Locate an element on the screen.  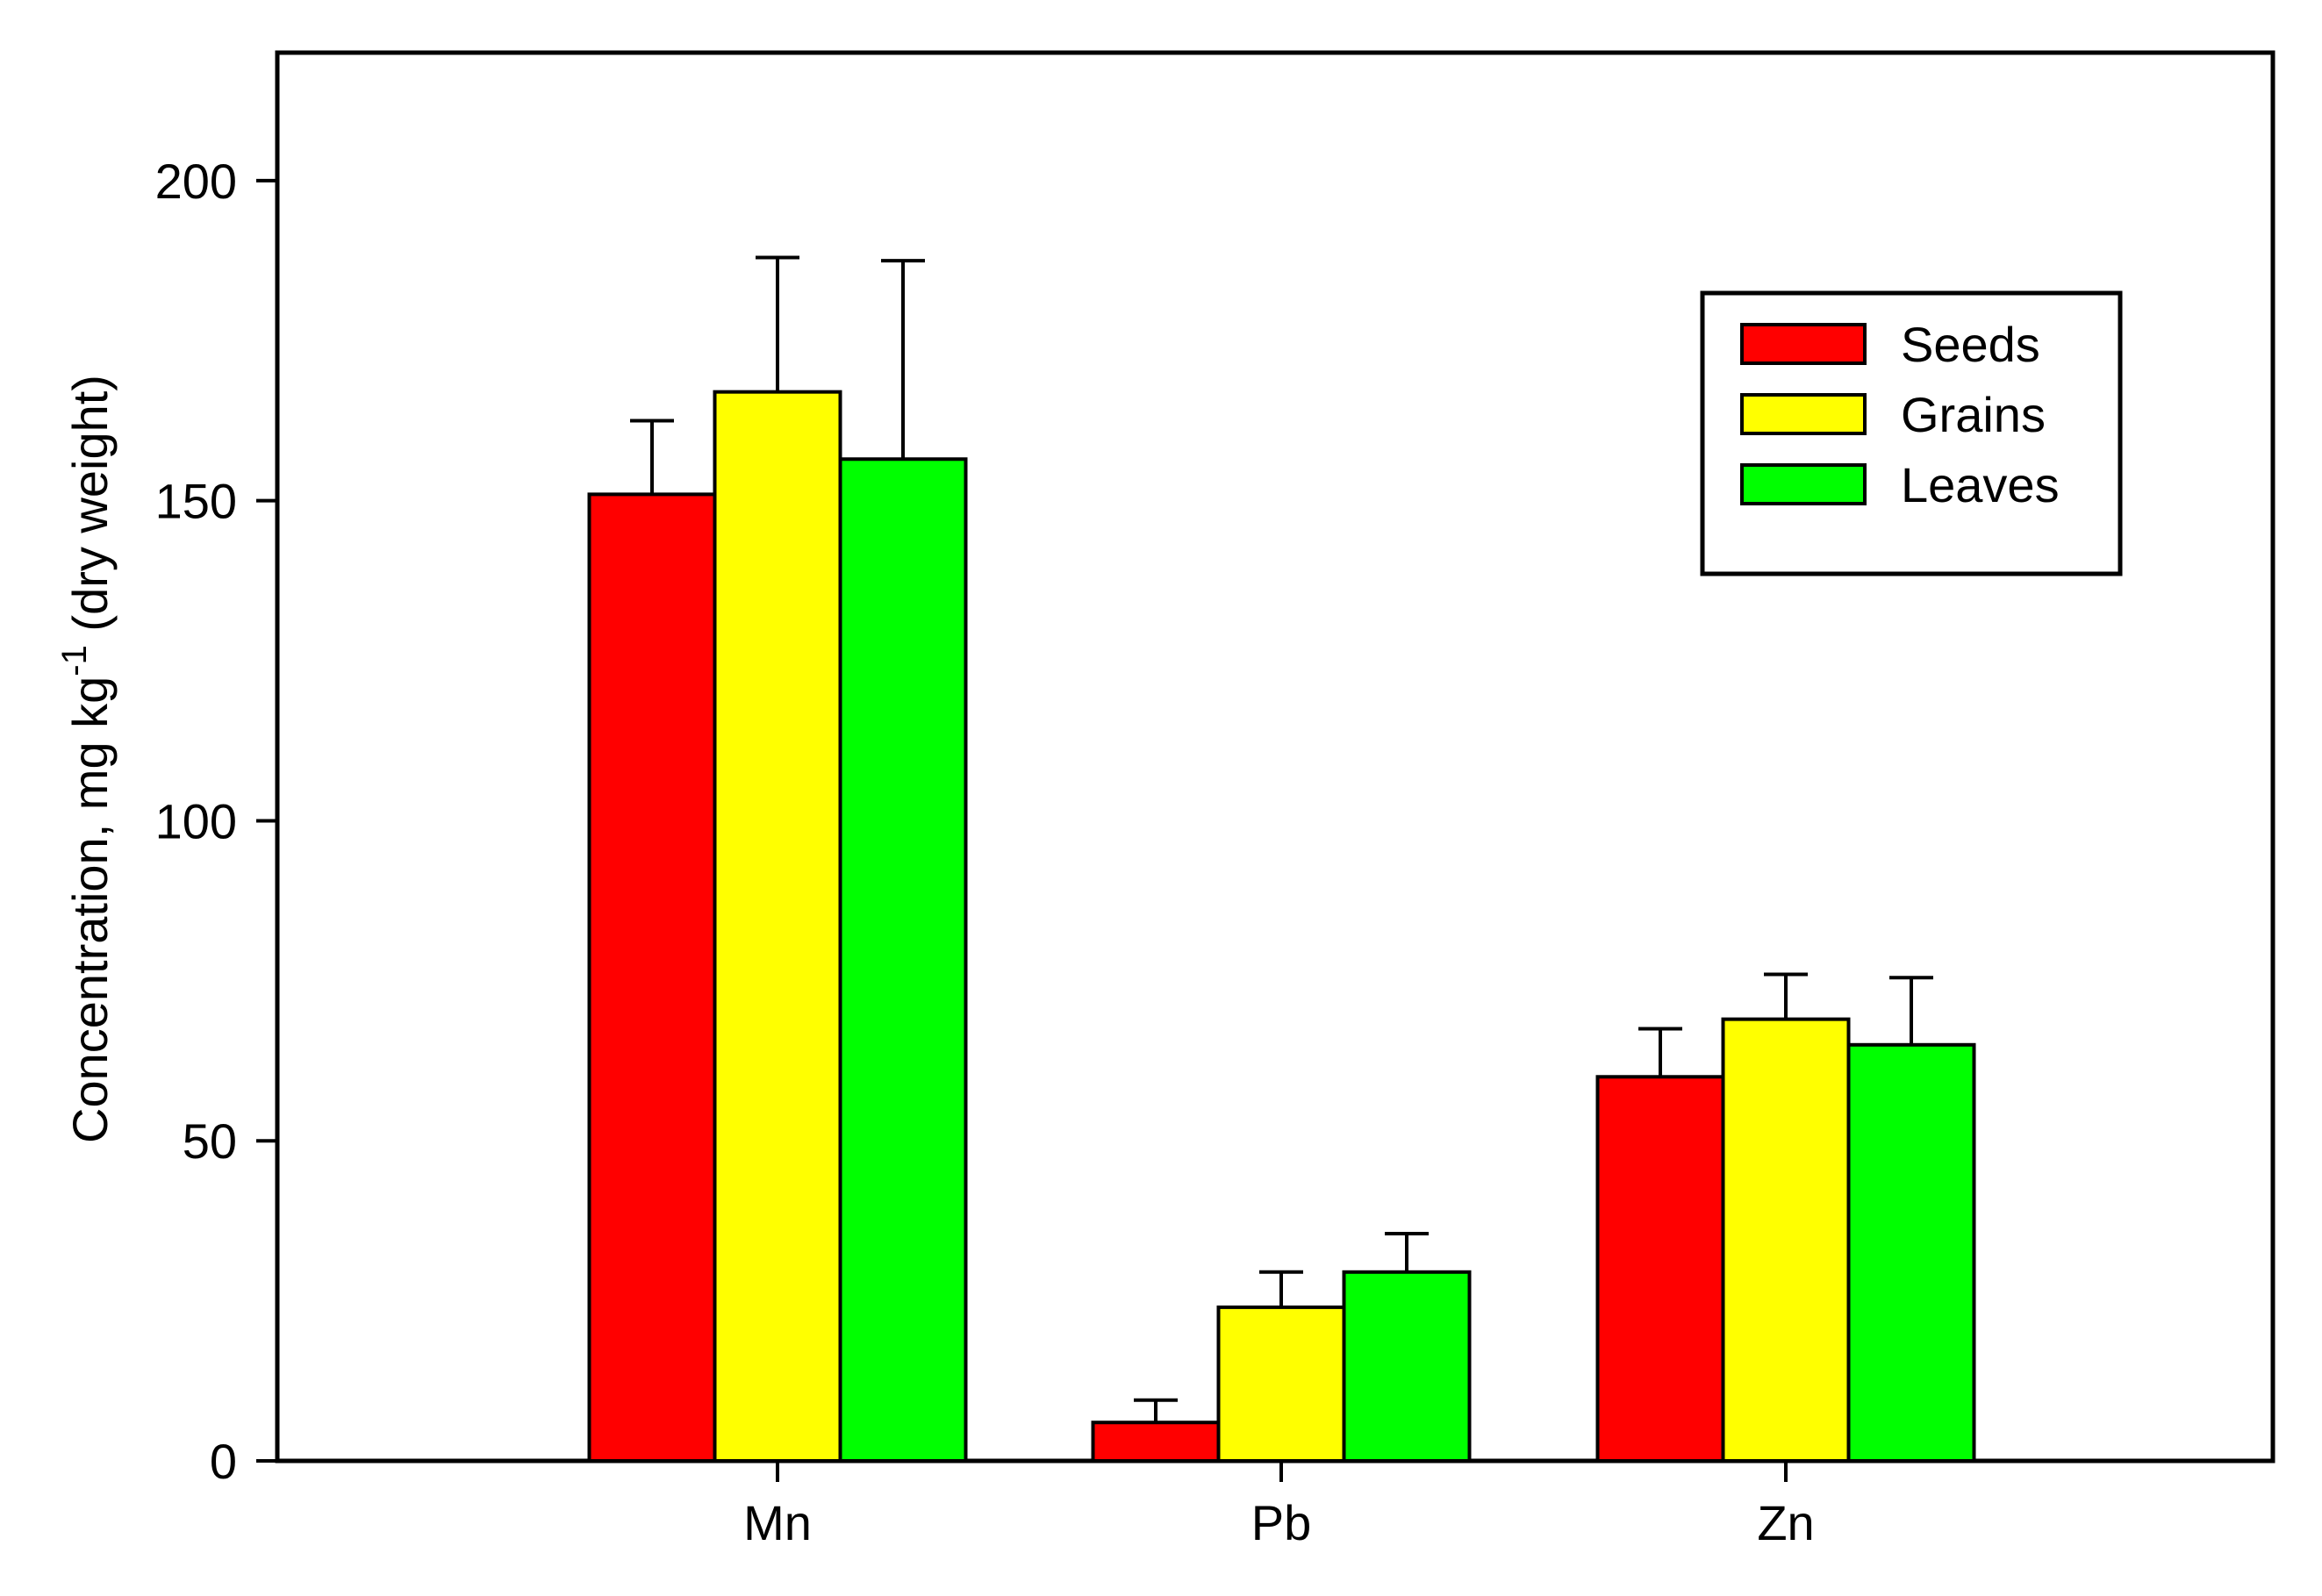
legend-swatch-leaves is located at coordinates (1803, 484).